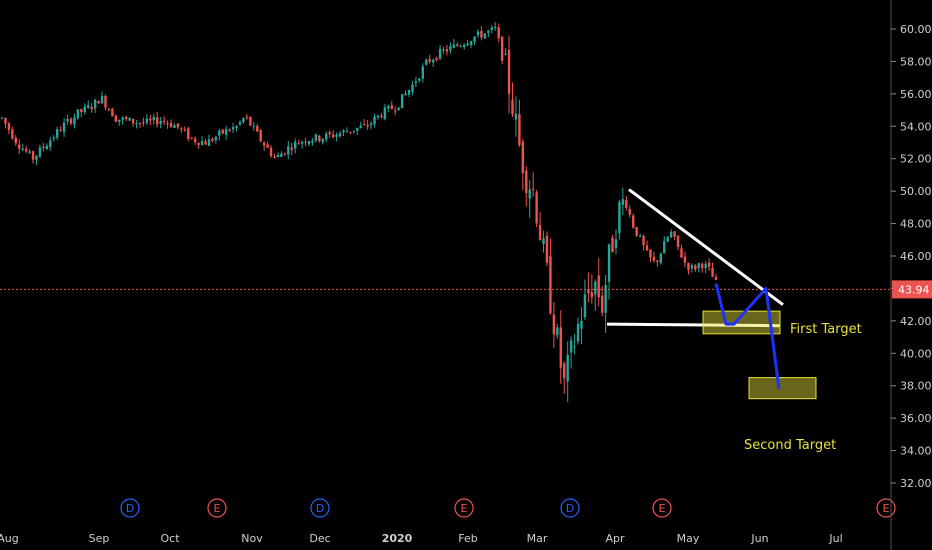 This screenshot has height=550, width=932. What do you see at coordinates (916, 94) in the screenshot?
I see `y-tick-label: 56.00` at bounding box center [916, 94].